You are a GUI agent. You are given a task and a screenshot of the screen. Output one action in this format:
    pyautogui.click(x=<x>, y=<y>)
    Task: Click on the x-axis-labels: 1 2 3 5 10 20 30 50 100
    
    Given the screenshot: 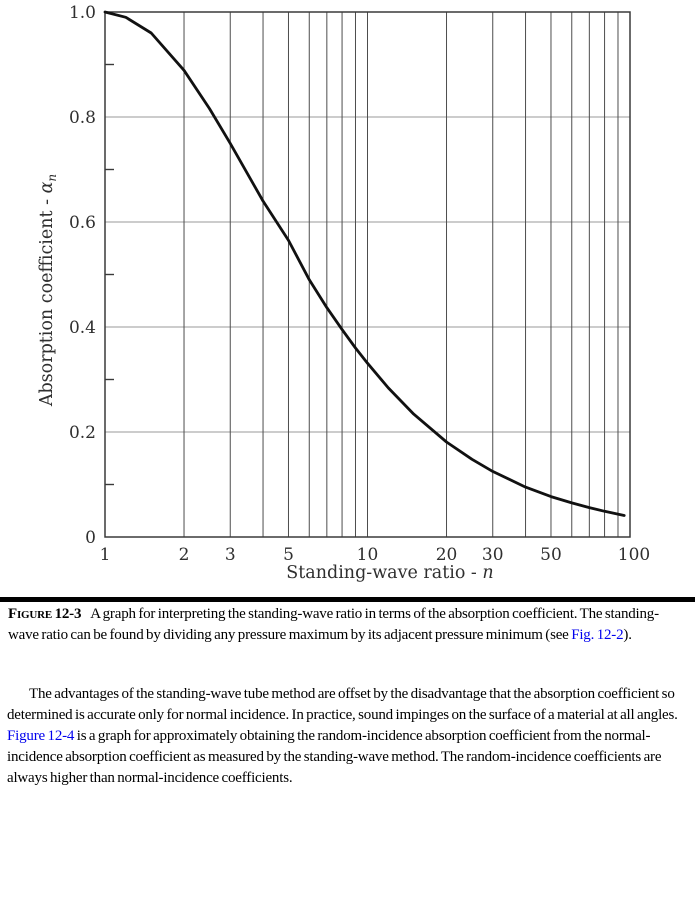 What is the action you would take?
    pyautogui.click(x=375, y=555)
    